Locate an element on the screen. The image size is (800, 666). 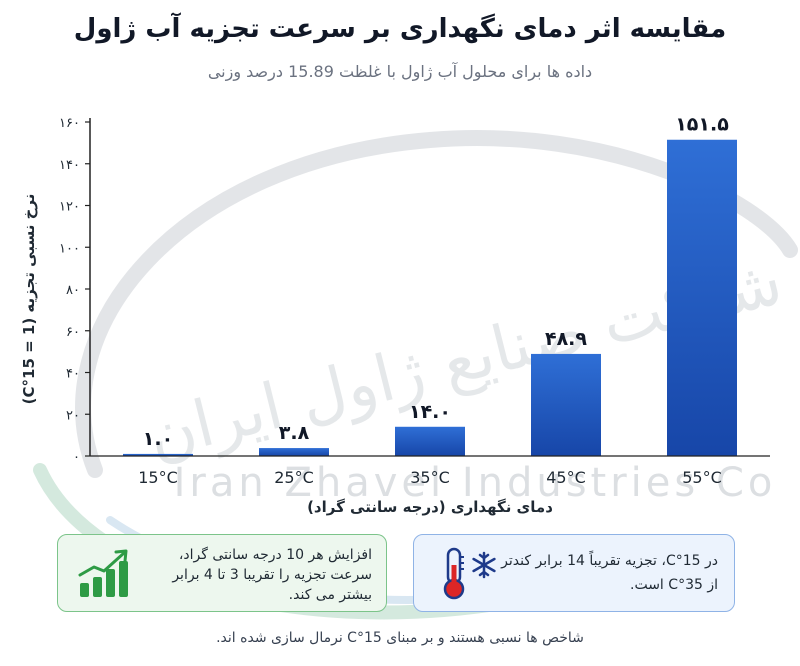
x-tick-label: 45°C is located at coordinates (566, 477).